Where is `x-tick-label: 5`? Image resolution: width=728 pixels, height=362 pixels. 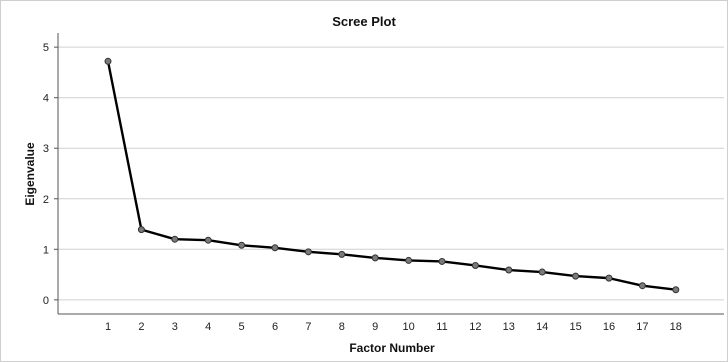
x-tick-label: 5 is located at coordinates (242, 327).